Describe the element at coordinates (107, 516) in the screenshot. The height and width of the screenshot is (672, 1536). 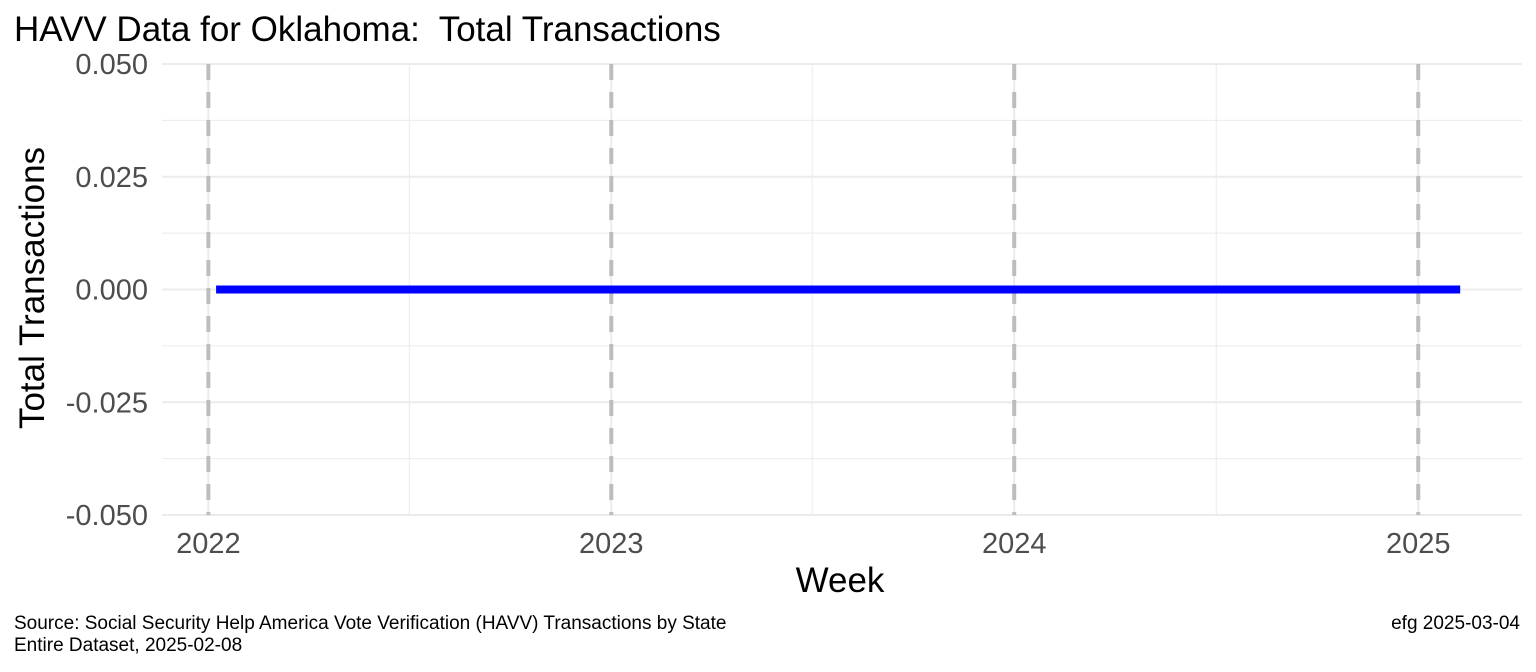
I see `y-tick-label: -0.050` at that location.